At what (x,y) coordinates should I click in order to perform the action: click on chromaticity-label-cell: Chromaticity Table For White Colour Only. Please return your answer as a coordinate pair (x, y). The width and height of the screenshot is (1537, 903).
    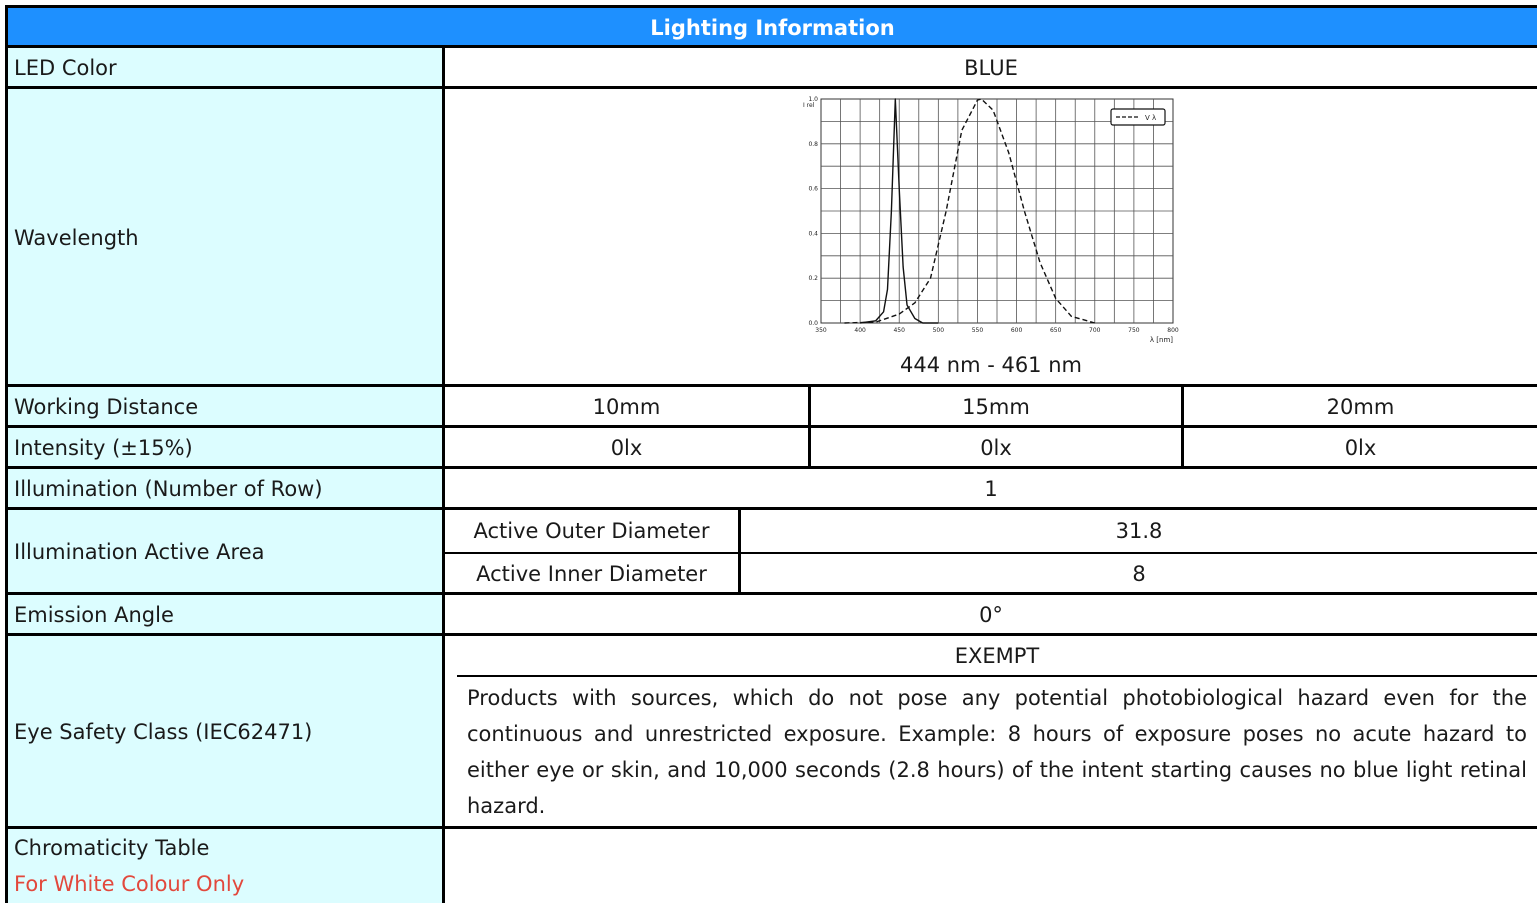
    Looking at the image, I should click on (225, 866).